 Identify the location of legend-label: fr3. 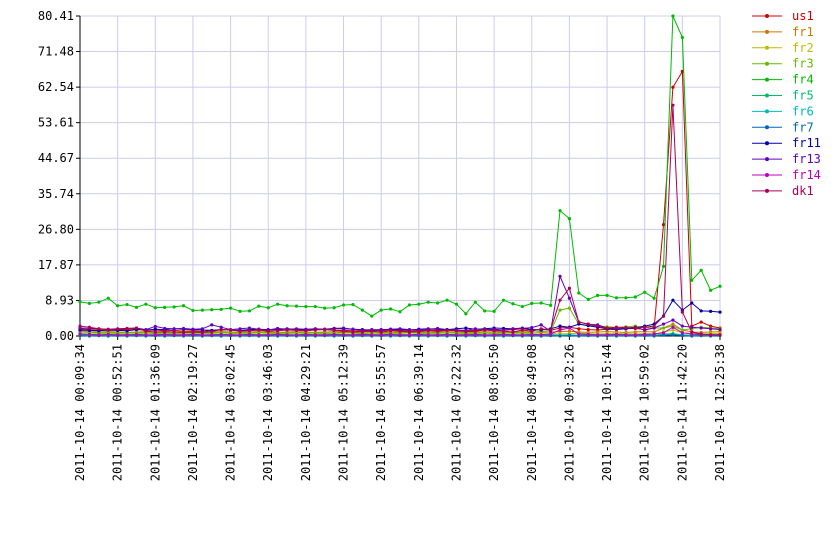
(803, 64).